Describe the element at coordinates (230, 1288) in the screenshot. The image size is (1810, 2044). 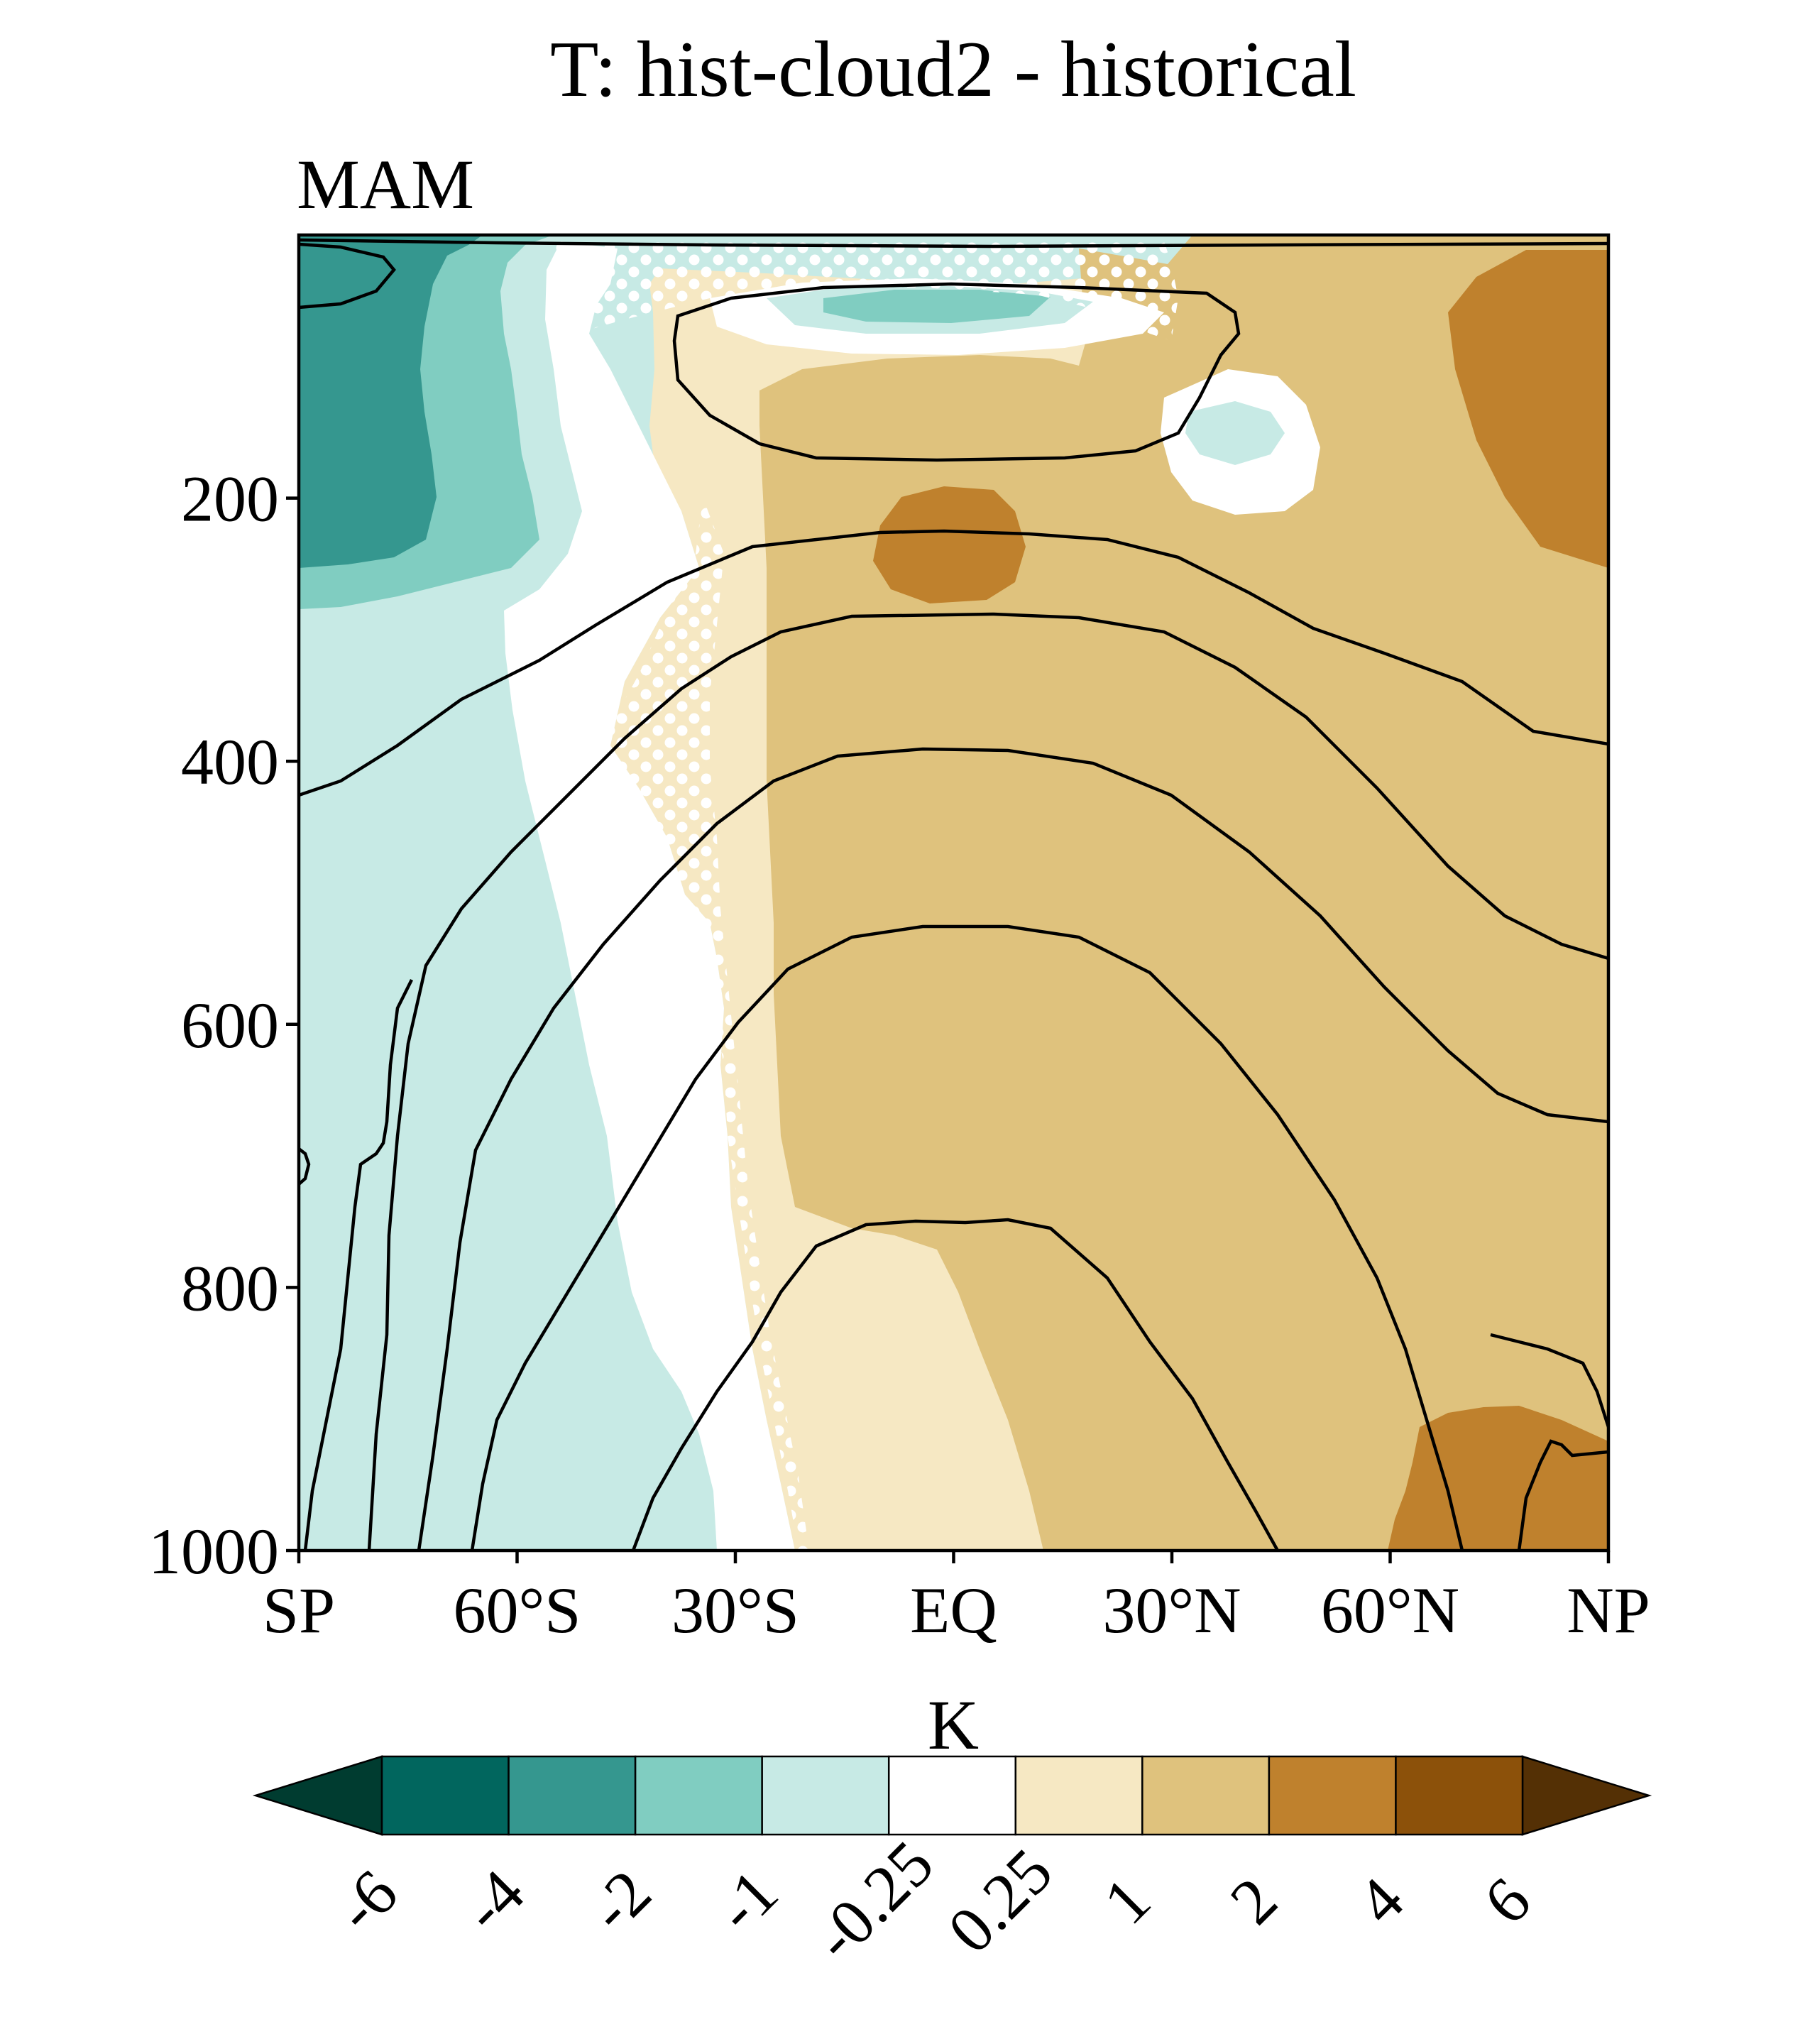
I see `y-tick-label: 800` at that location.